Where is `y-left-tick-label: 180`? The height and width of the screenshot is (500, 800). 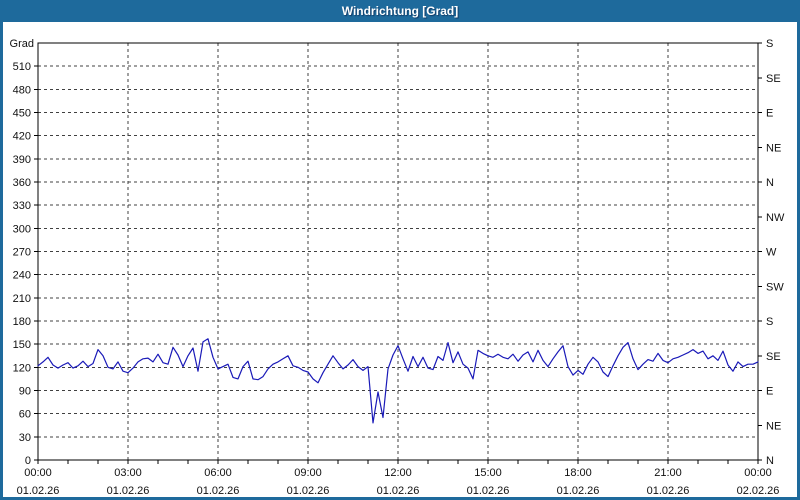
y-left-tick-label: 180 is located at coordinates (22, 322).